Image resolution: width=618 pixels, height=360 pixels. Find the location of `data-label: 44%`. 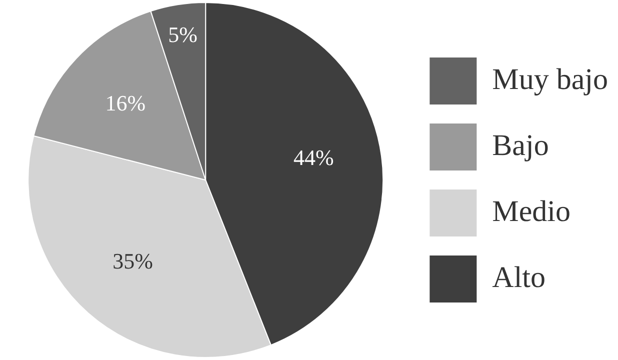

data-label: 44% is located at coordinates (314, 157).